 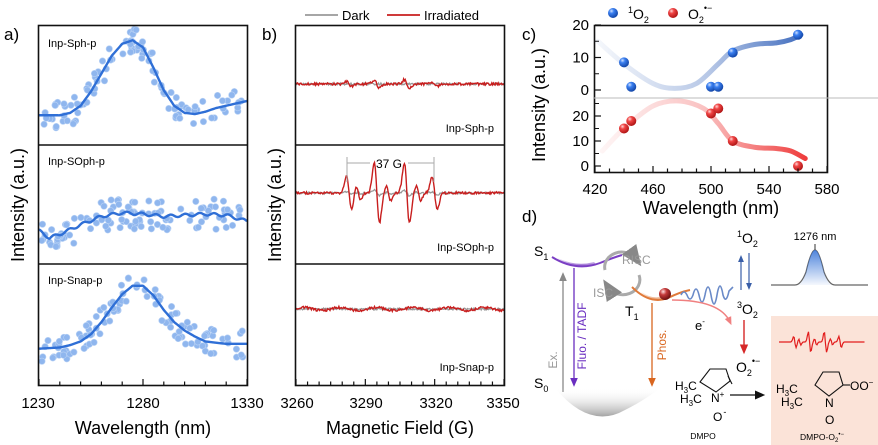 What do you see at coordinates (748, 367) in the screenshot?
I see `label-superoxide: O2•−` at bounding box center [748, 367].